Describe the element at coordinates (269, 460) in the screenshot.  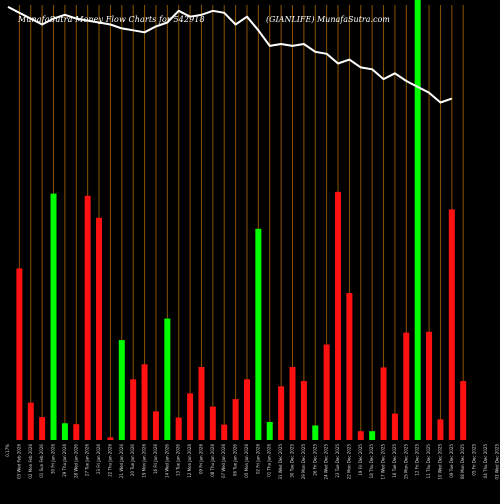
I see `x-tick-label: 01 Thu Jan 2026` at that location.